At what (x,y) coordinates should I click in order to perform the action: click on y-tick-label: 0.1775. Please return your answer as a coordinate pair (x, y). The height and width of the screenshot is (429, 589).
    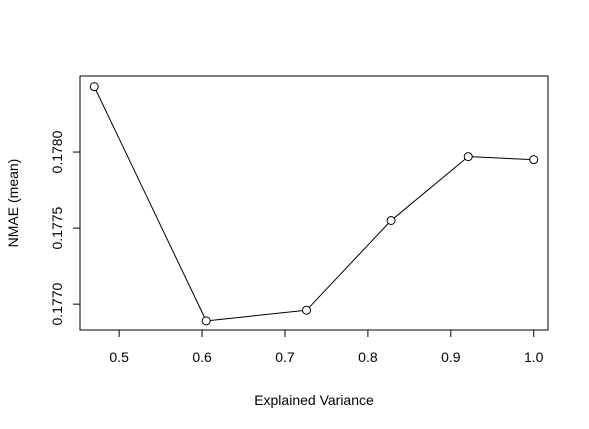
    Looking at the image, I should click on (57, 227).